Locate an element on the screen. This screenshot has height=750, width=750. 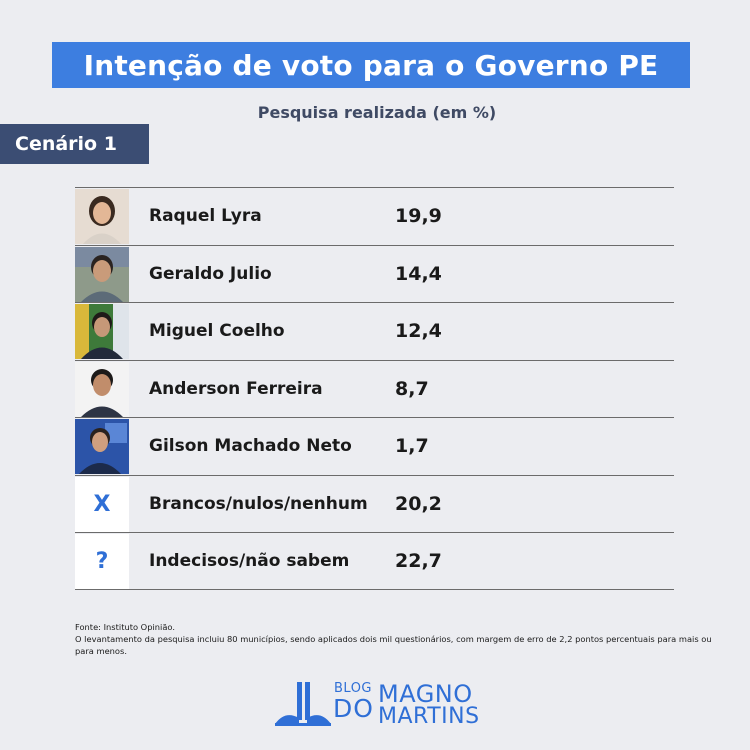
building-logo-icon is located at coordinates (303, 704).